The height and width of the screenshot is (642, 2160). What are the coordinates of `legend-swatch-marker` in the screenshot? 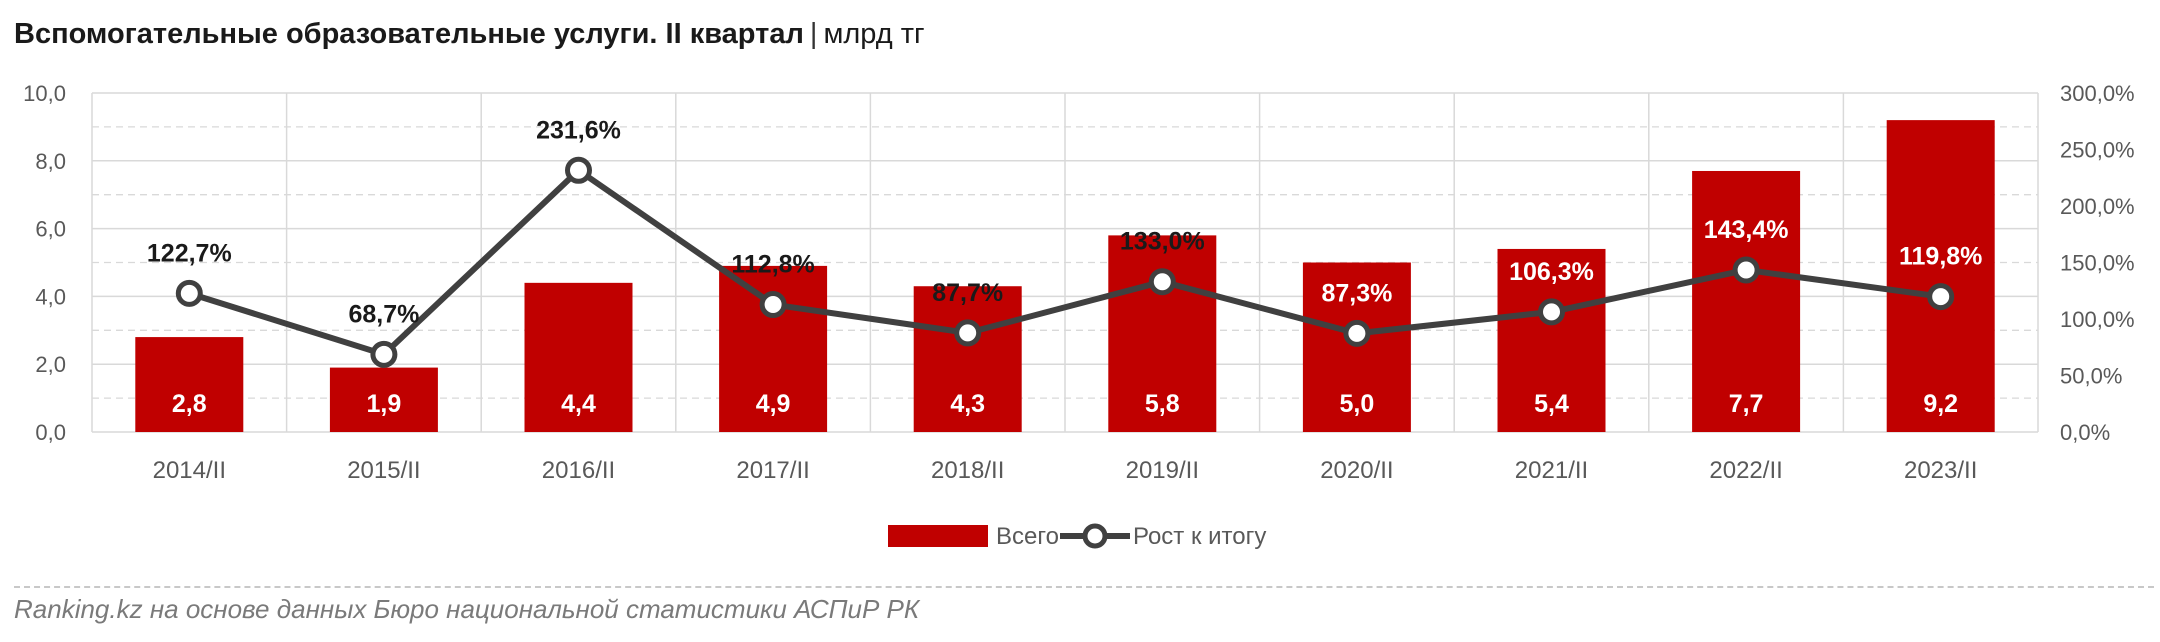 It's located at (1095, 536).